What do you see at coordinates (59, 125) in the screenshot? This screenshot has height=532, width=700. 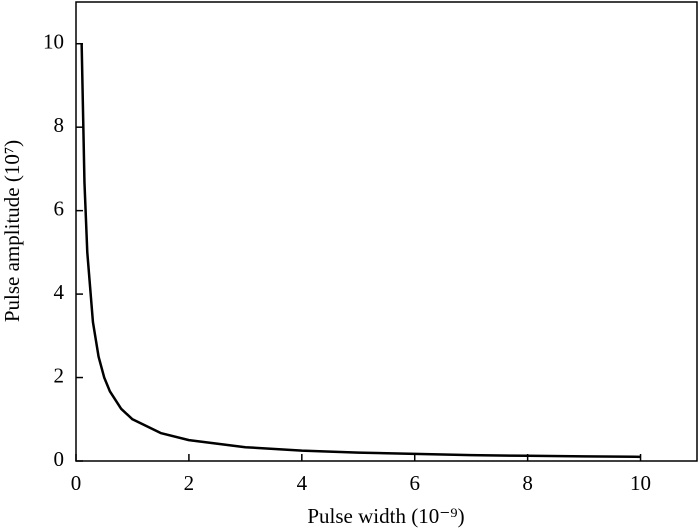 I see `y-tick-label: 8` at bounding box center [59, 125].